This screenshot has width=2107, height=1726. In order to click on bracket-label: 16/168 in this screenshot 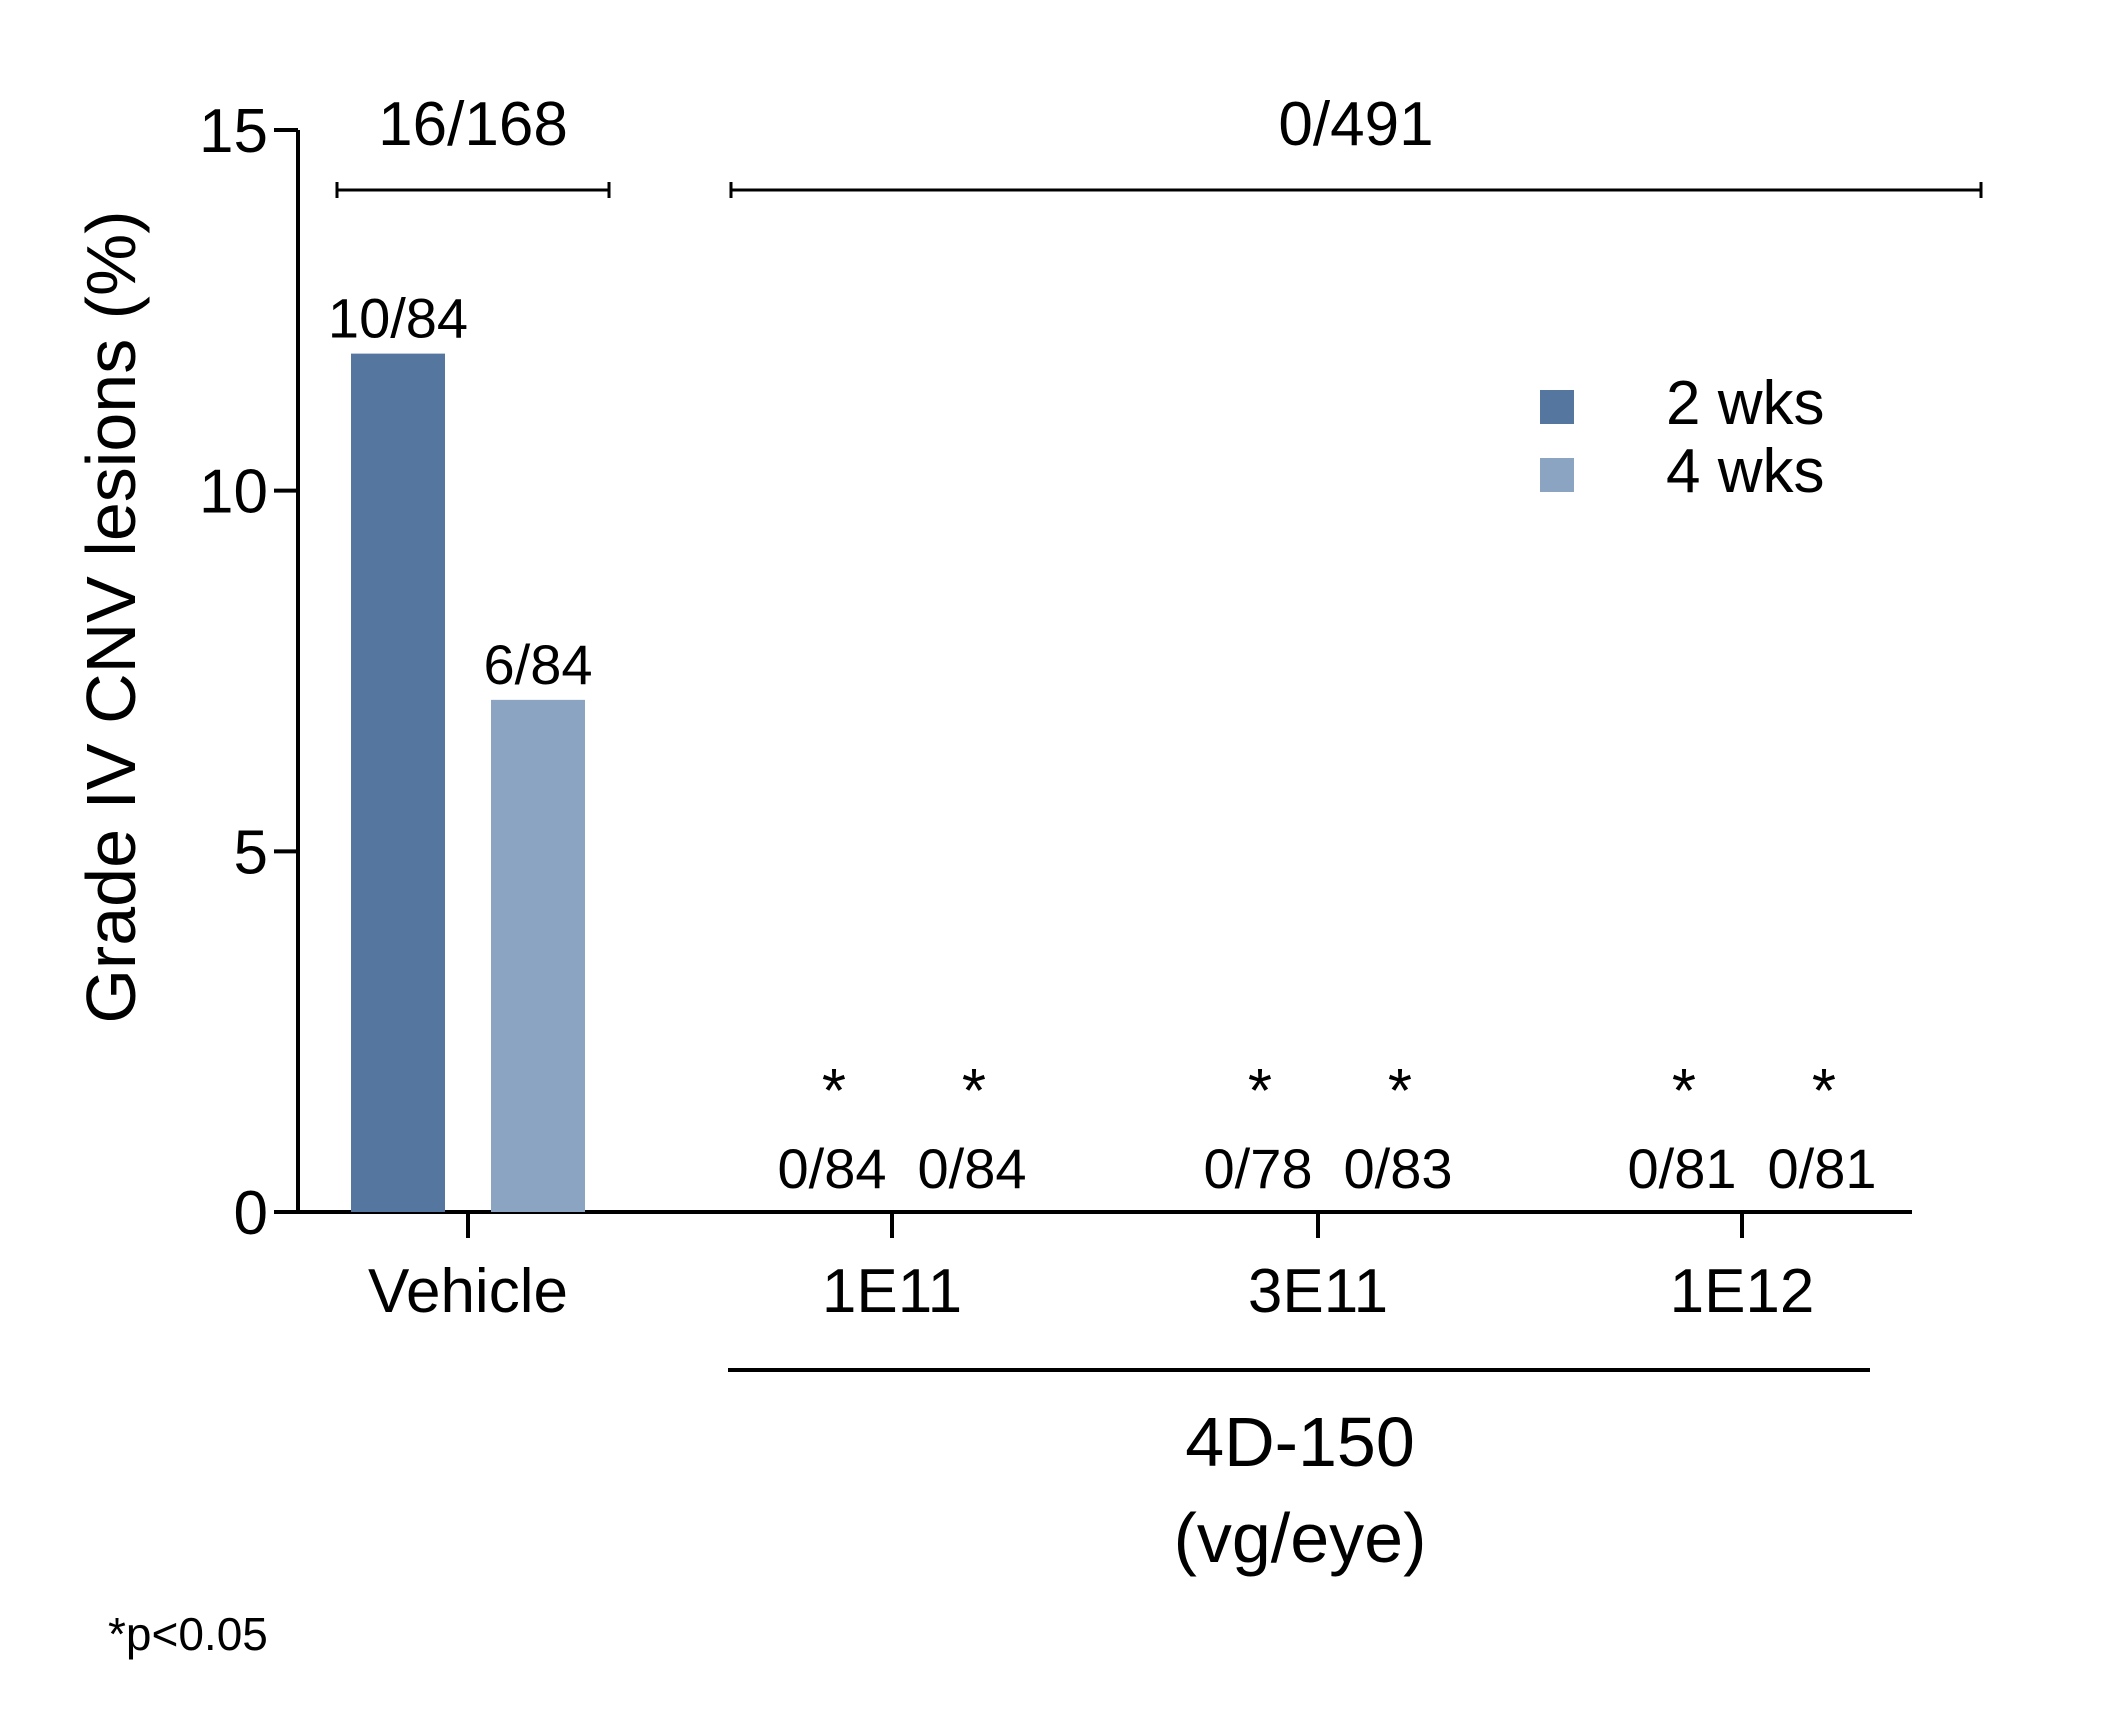, I will do `click(473, 124)`.